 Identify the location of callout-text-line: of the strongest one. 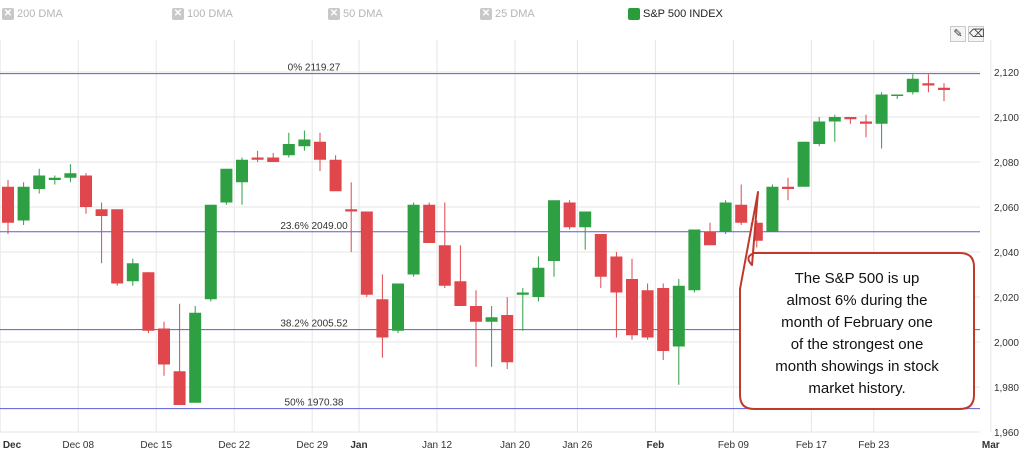
(857, 344).